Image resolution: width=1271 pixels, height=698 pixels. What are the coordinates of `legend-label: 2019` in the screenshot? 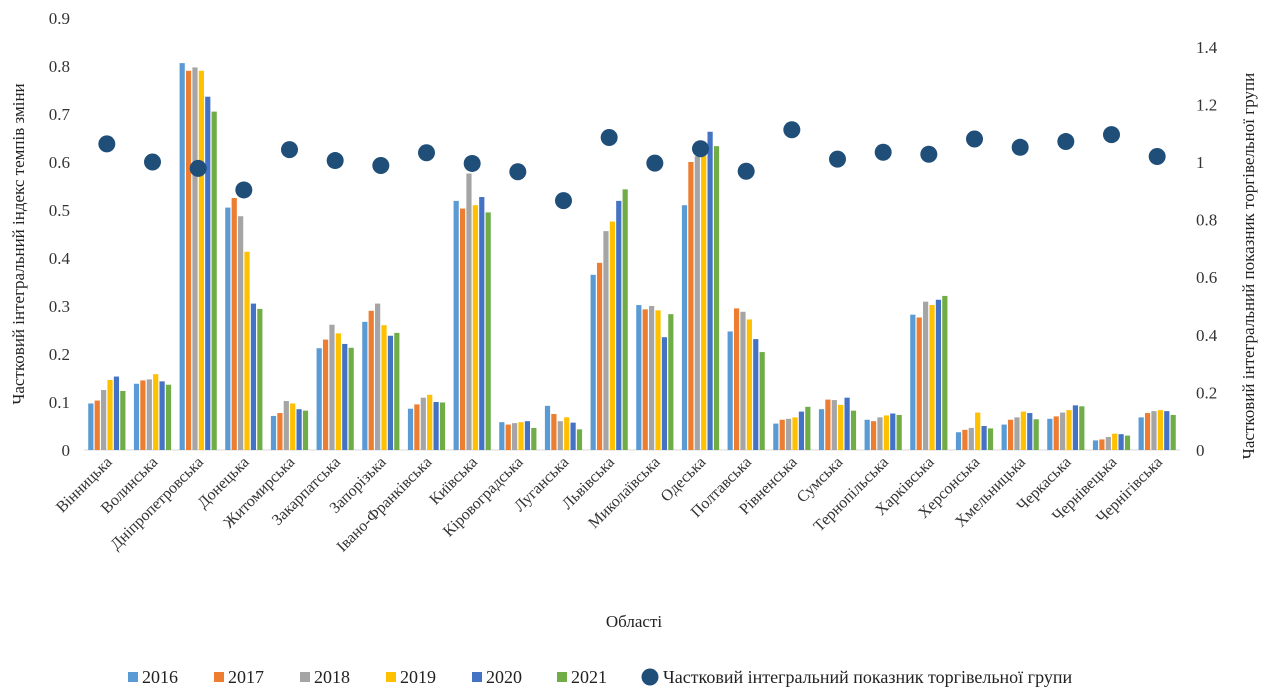 It's located at (418, 677).